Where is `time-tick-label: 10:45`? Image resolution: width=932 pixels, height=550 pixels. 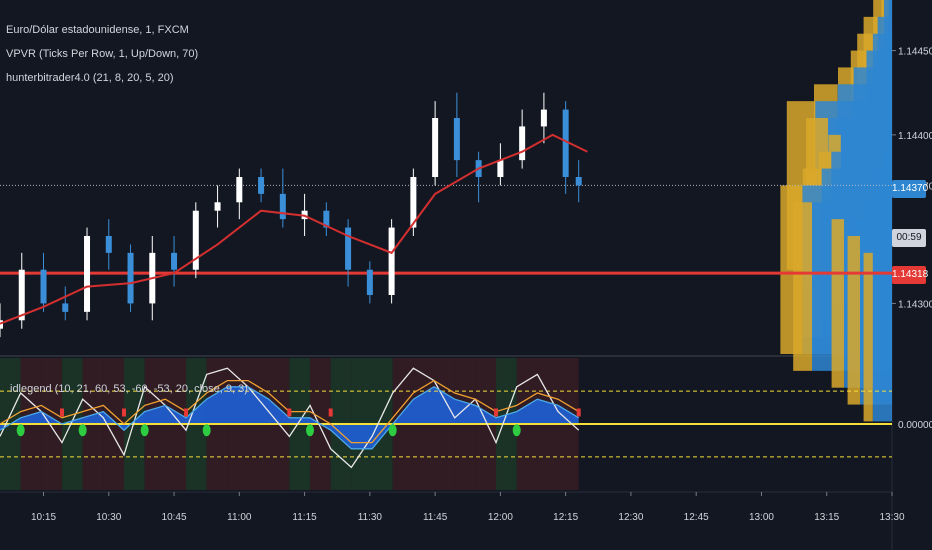
time-tick-label: 10:45 is located at coordinates (174, 517).